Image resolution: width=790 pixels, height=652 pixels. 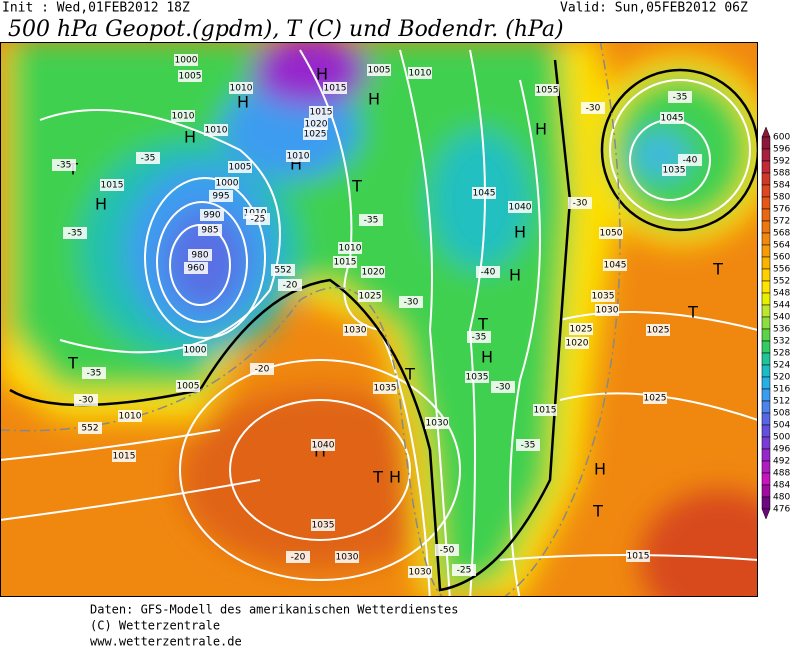 What do you see at coordinates (781, 258) in the screenshot?
I see `colorbar-label: 560` at bounding box center [781, 258].